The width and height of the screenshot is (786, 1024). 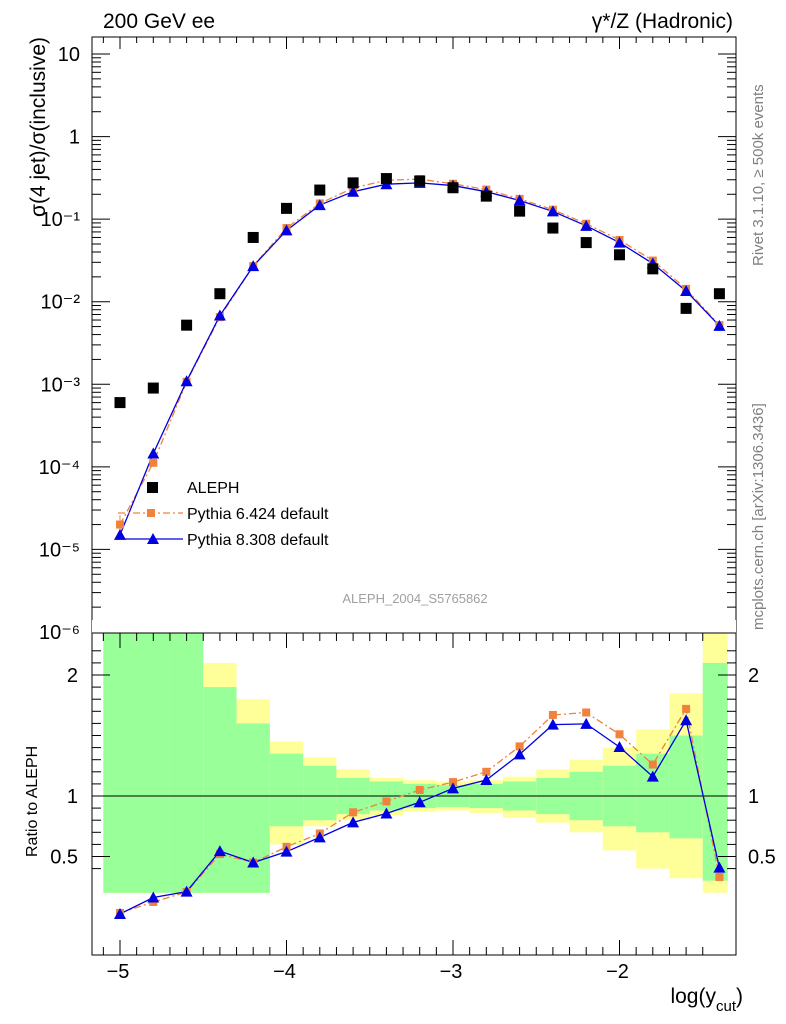 I want to click on header-left-title: 200 GeV ee, so click(x=159, y=21).